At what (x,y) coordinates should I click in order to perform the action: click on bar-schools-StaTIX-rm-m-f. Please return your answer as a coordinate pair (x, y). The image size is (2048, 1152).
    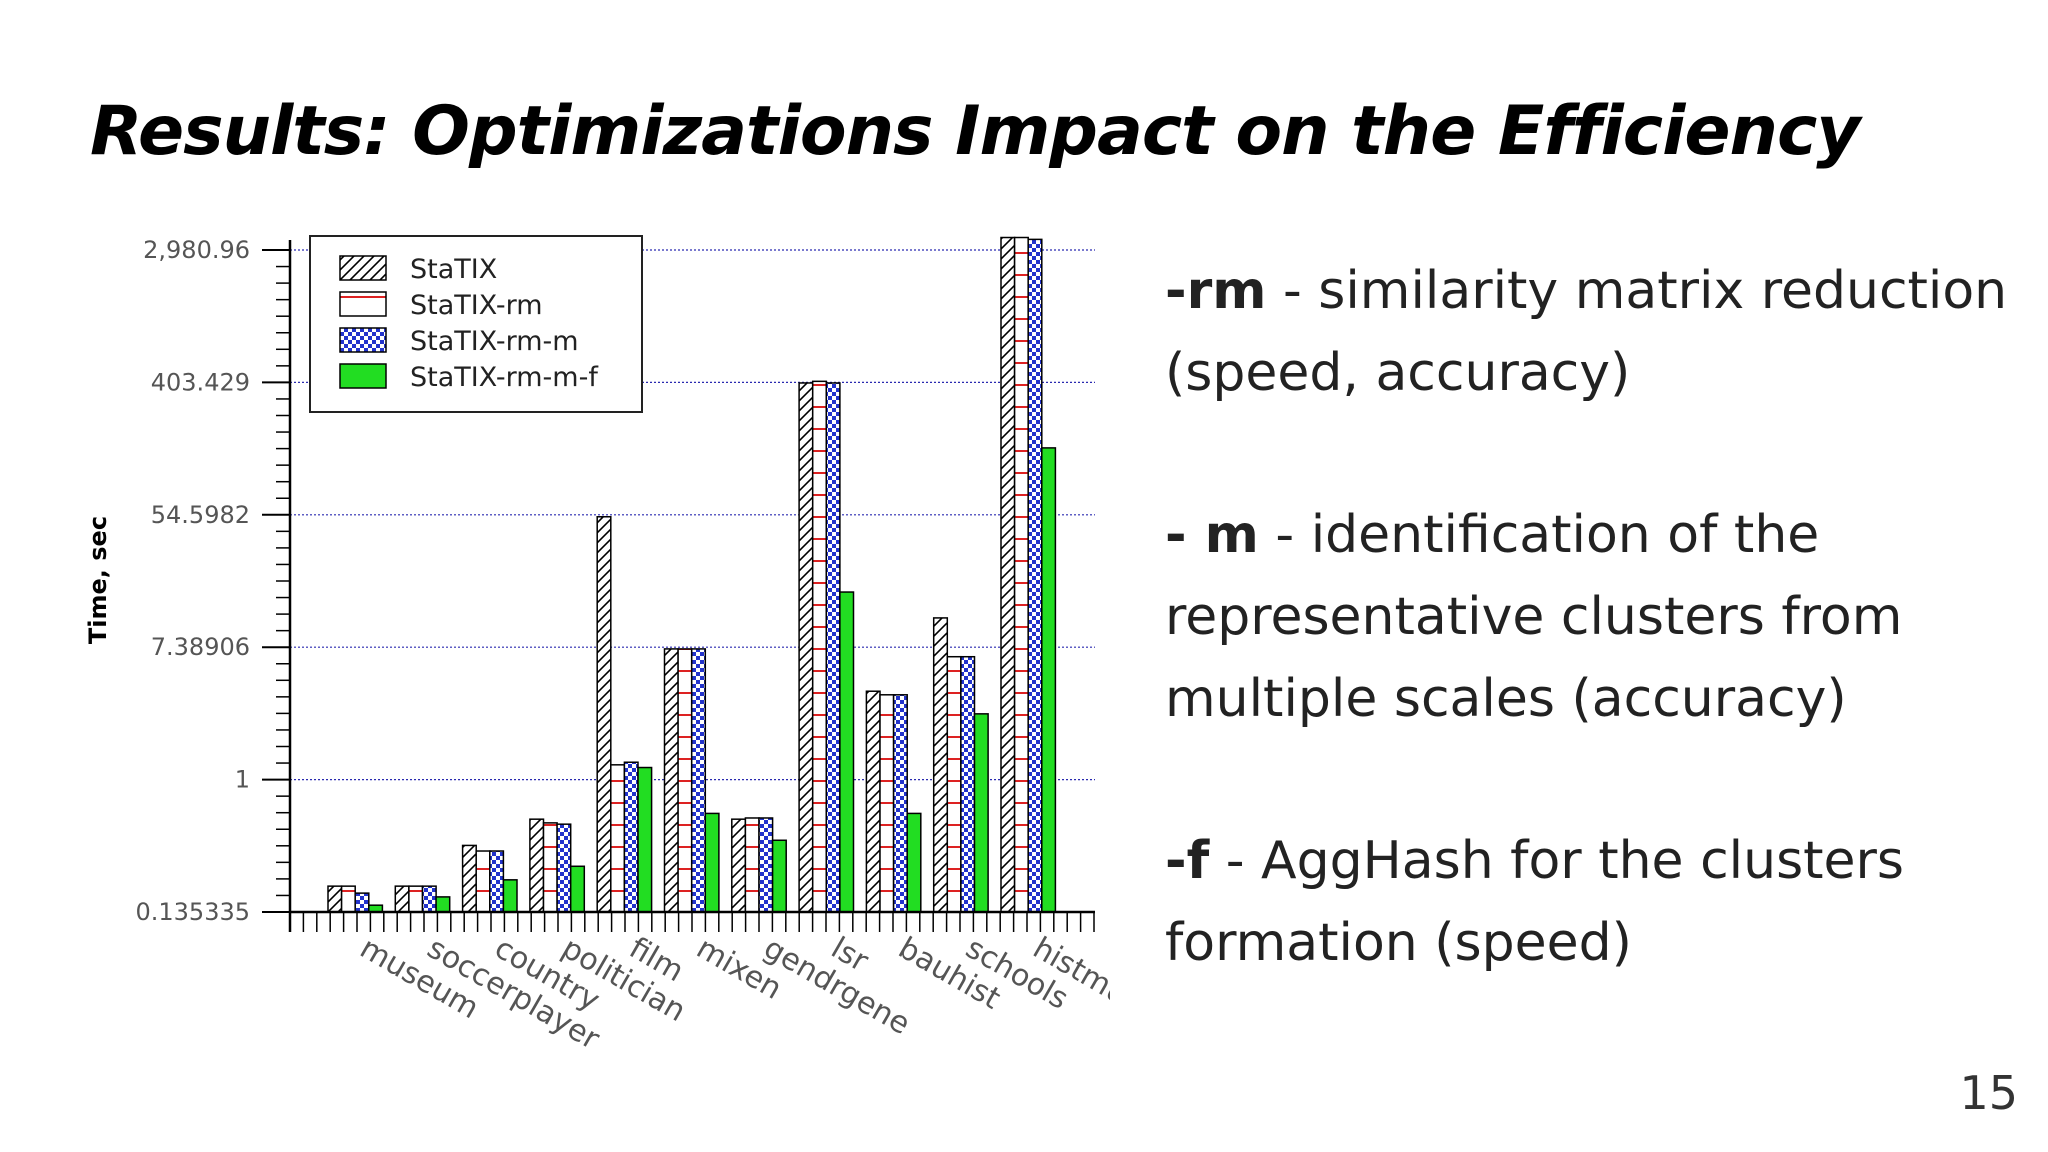
    Looking at the image, I should click on (981, 813).